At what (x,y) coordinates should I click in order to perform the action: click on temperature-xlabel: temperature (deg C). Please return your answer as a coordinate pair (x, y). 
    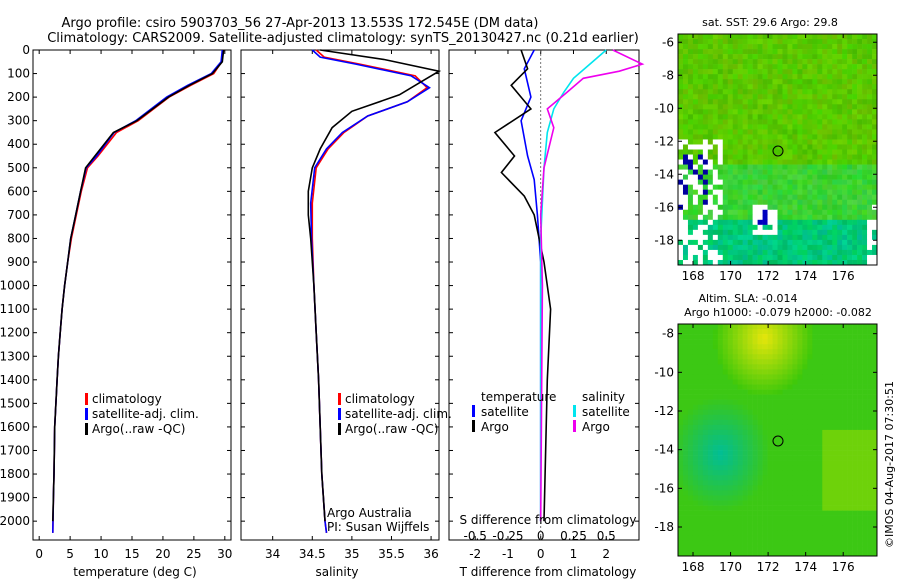
    Looking at the image, I should click on (134, 572).